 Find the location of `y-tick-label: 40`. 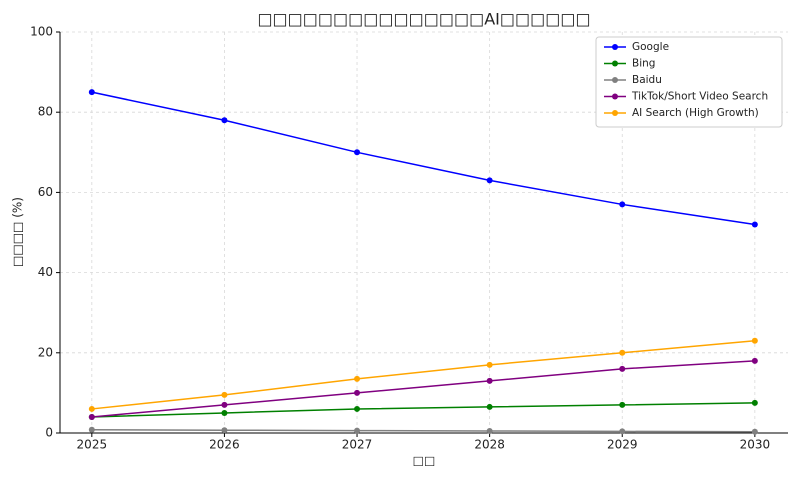

y-tick-label: 40 is located at coordinates (45, 272).